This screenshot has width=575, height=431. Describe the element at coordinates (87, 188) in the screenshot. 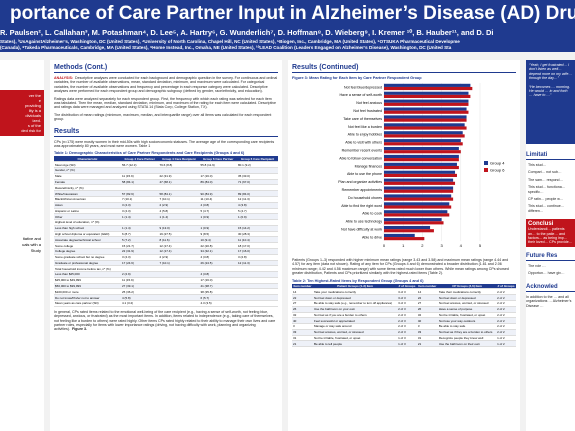

I see `table-cell: Race/ethnicity, n* (%)` at that location.